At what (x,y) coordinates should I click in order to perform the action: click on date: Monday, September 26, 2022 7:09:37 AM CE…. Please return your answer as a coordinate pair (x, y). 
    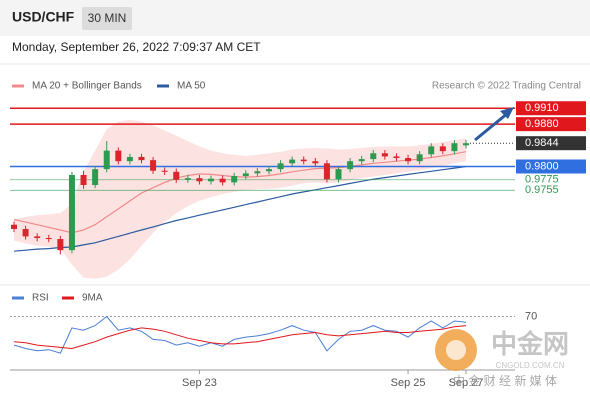
    Looking at the image, I should click on (136, 47).